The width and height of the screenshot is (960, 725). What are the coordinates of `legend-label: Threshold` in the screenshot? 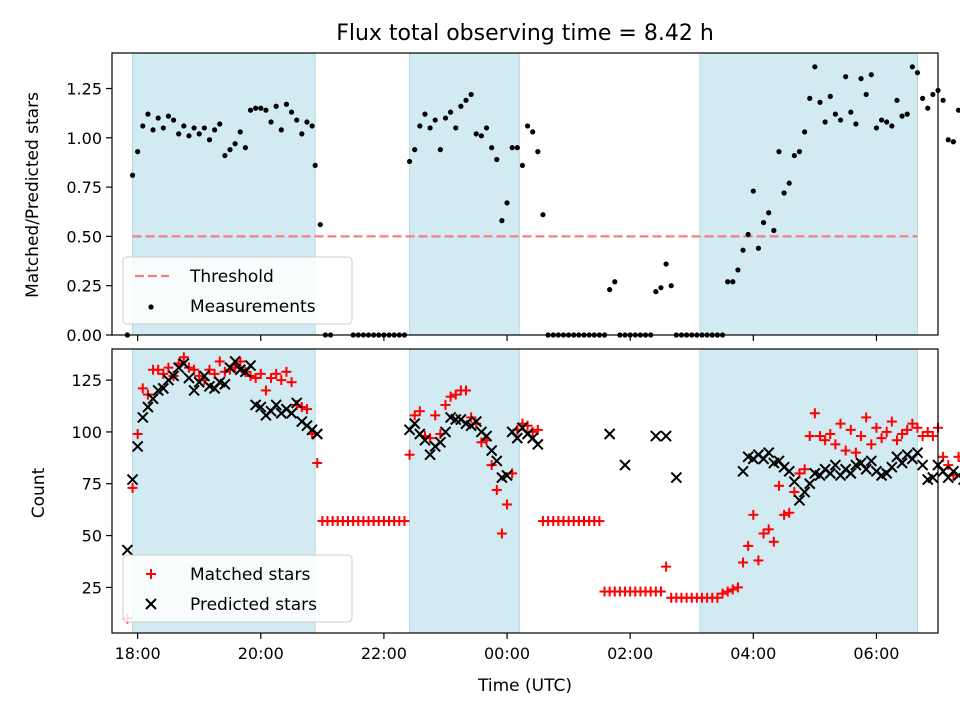 It's located at (231, 277).